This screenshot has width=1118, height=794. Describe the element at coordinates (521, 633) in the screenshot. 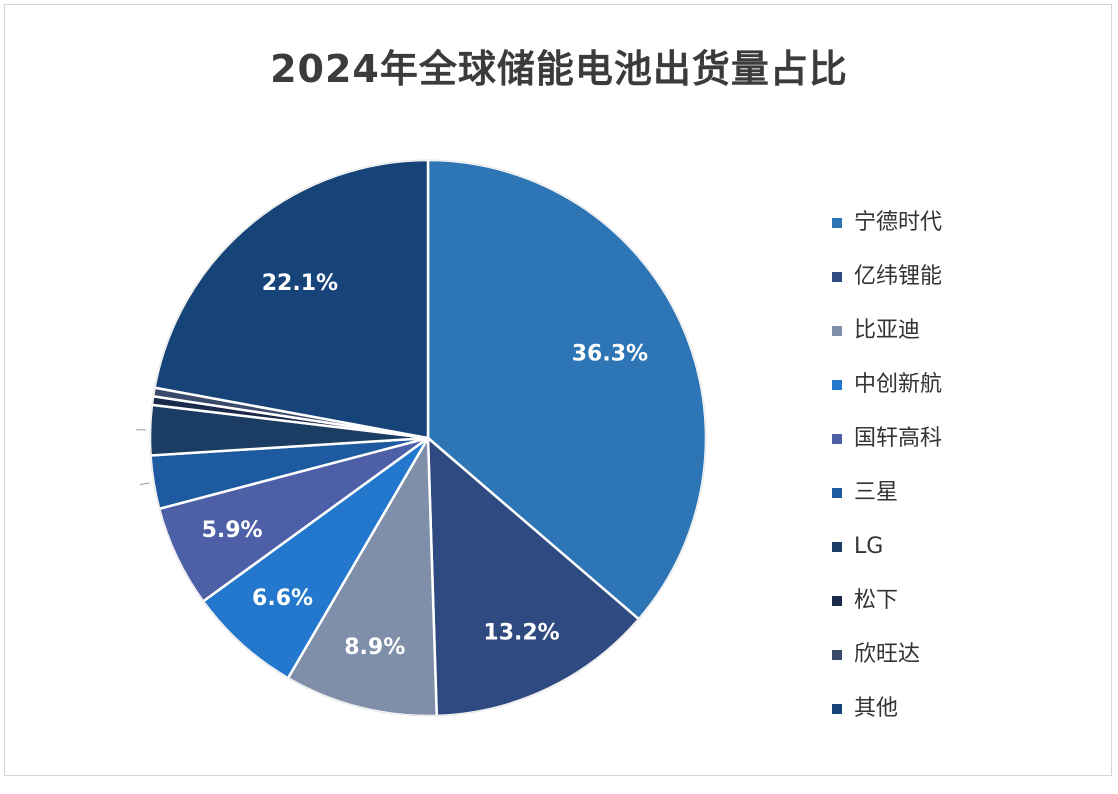

I see `slice-data-label-1: 13.2%` at that location.